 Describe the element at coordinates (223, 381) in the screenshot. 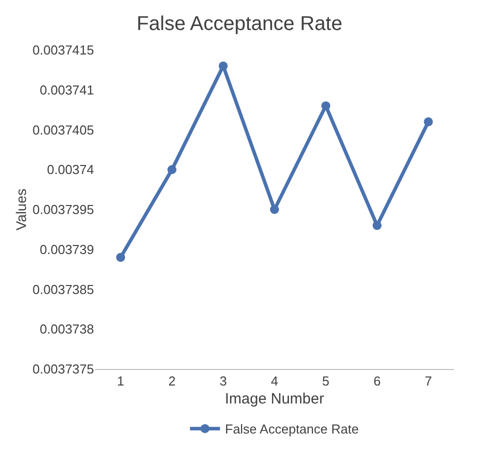

I see `x-tick-label: 3` at that location.